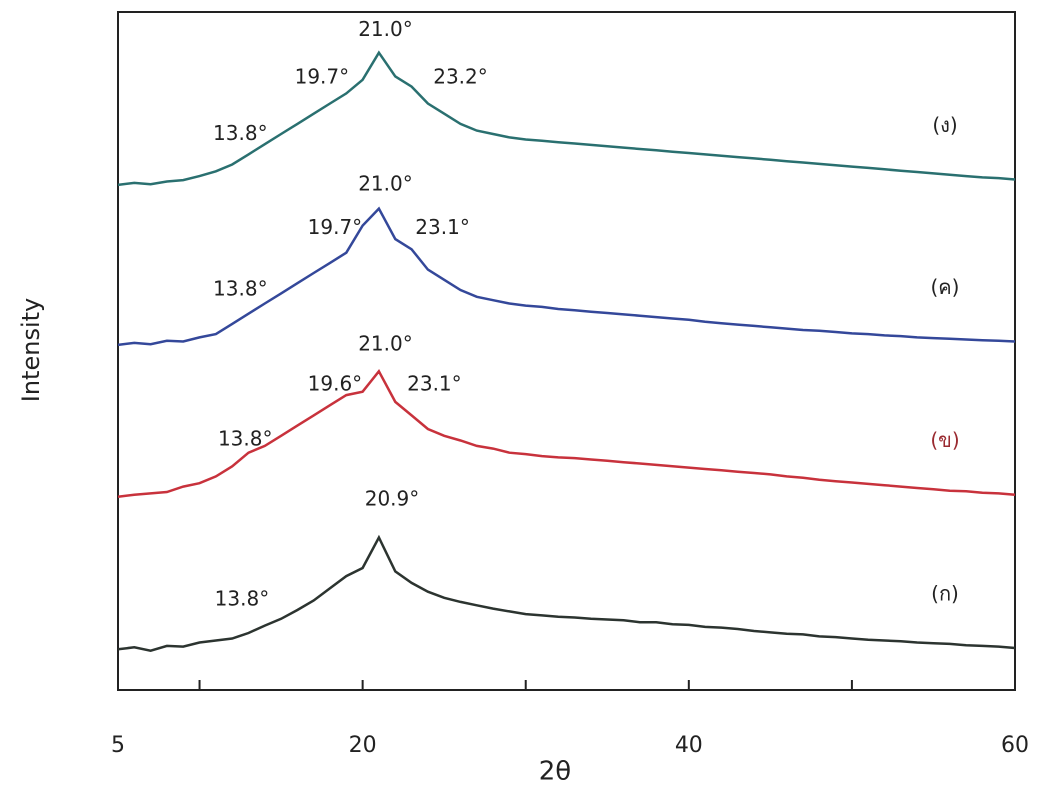  Describe the element at coordinates (363, 745) in the screenshot. I see `x-tick-label: 20` at that location.